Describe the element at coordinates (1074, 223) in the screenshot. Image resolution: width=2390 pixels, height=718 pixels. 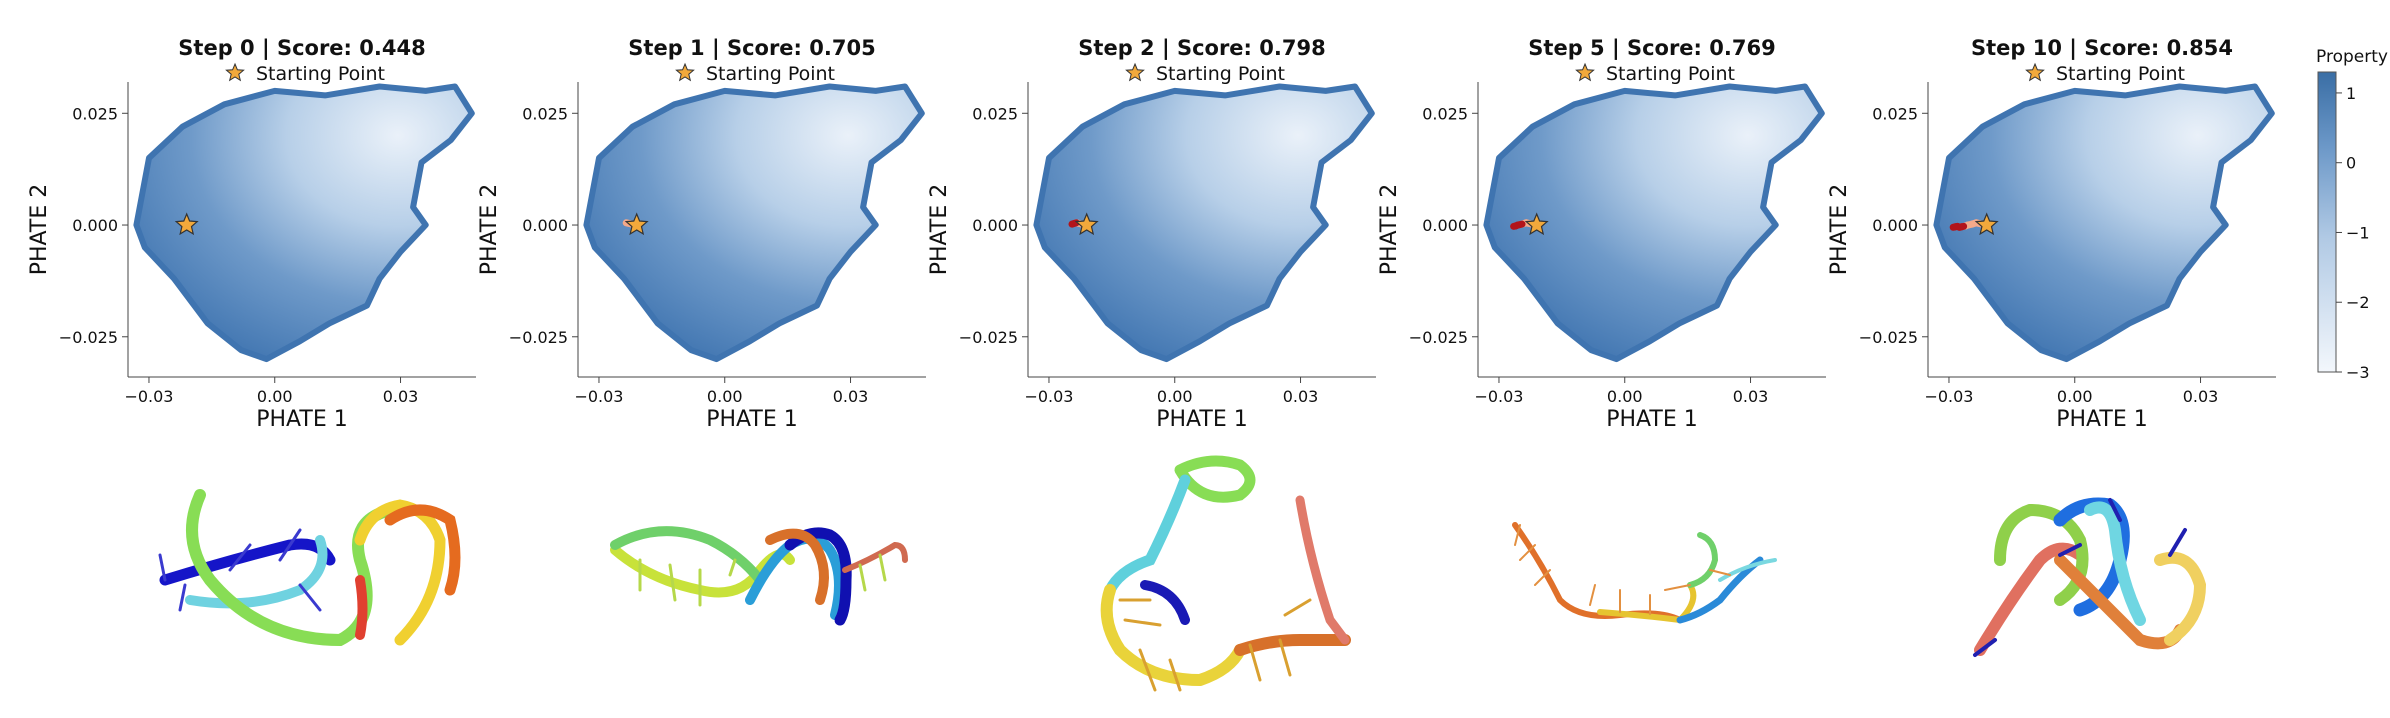
I see `trajectory-segment` at that location.